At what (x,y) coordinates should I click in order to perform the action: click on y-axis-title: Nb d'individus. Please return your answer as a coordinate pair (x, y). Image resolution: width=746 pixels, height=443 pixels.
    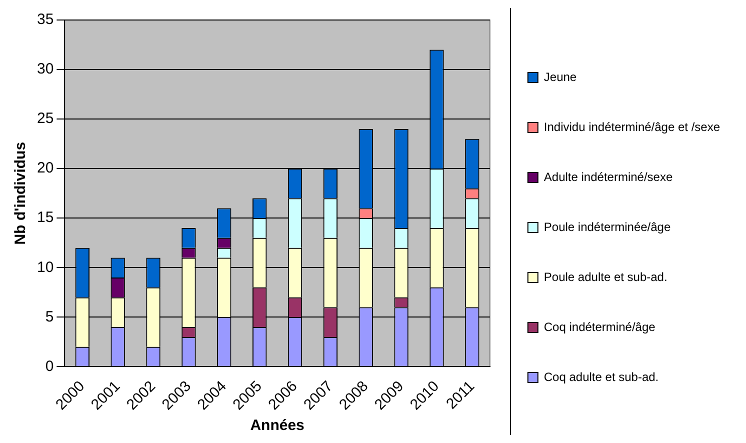
    Looking at the image, I should click on (21, 193).